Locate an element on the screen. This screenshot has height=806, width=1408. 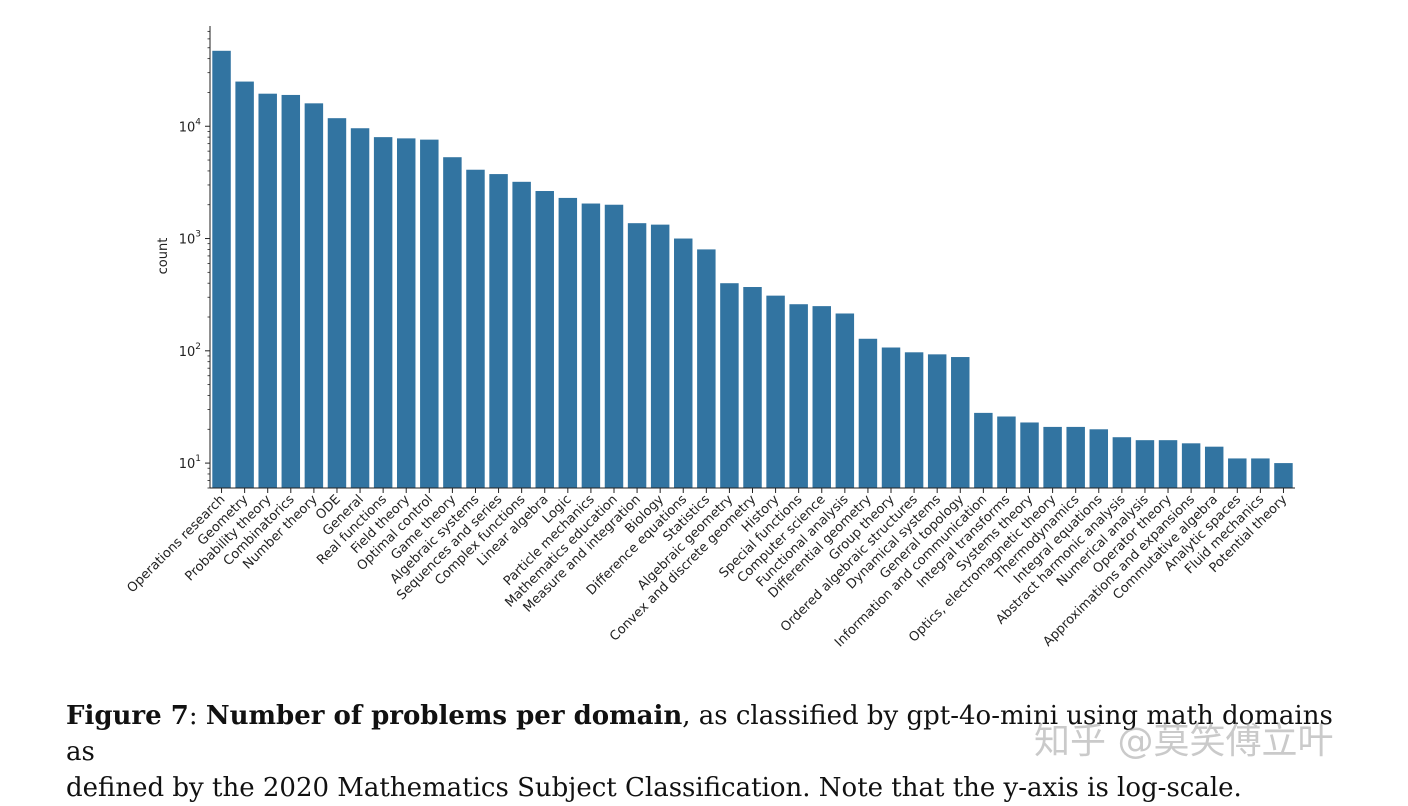
caption-colon: : is located at coordinates (197, 716).